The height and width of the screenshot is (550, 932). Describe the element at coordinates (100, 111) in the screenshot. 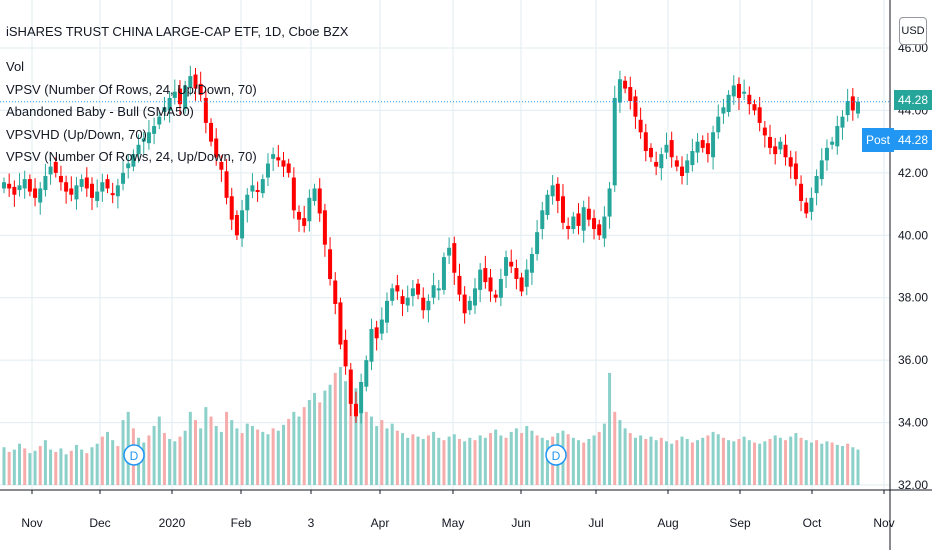

I see `legend-item-abandoned-baby: Abandoned Baby - Bull (SMA50)` at that location.